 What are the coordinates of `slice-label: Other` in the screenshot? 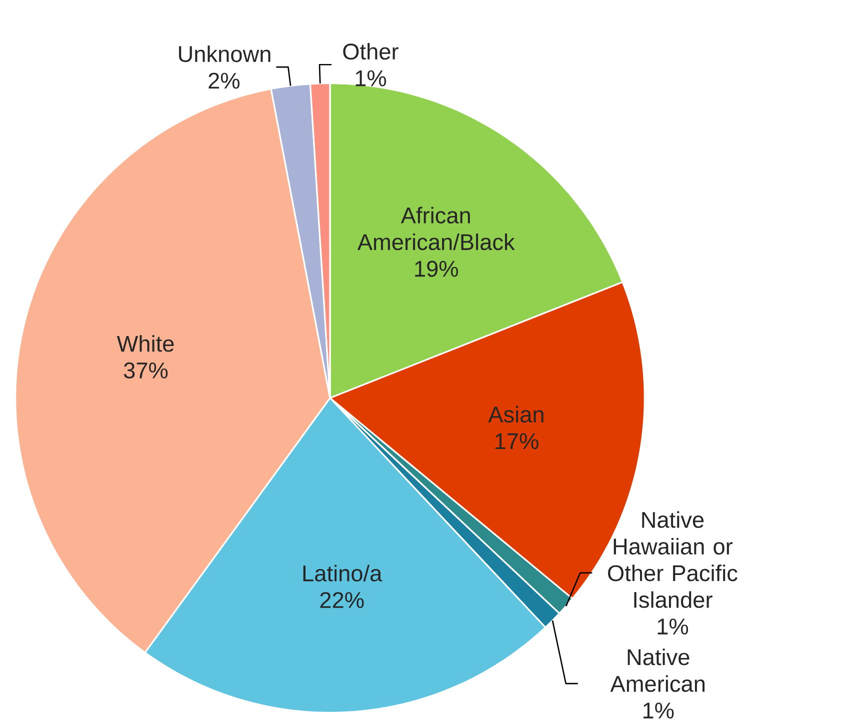 It's located at (370, 51).